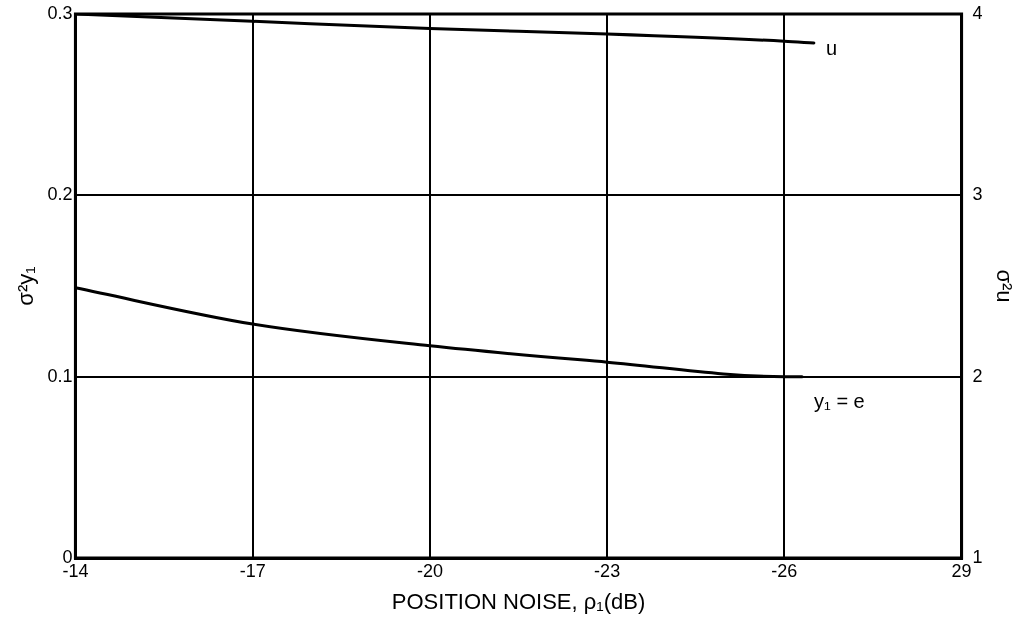  Describe the element at coordinates (831, 47) in the screenshot. I see `series-label: u` at that location.